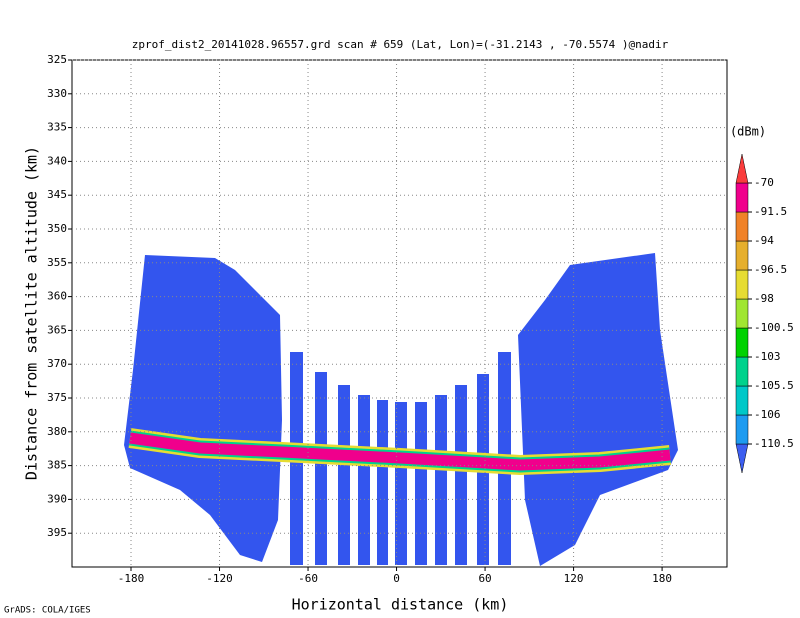 This screenshot has width=800, height=618. Describe the element at coordinates (662, 578) in the screenshot. I see `x-tick-label: 180` at that location.